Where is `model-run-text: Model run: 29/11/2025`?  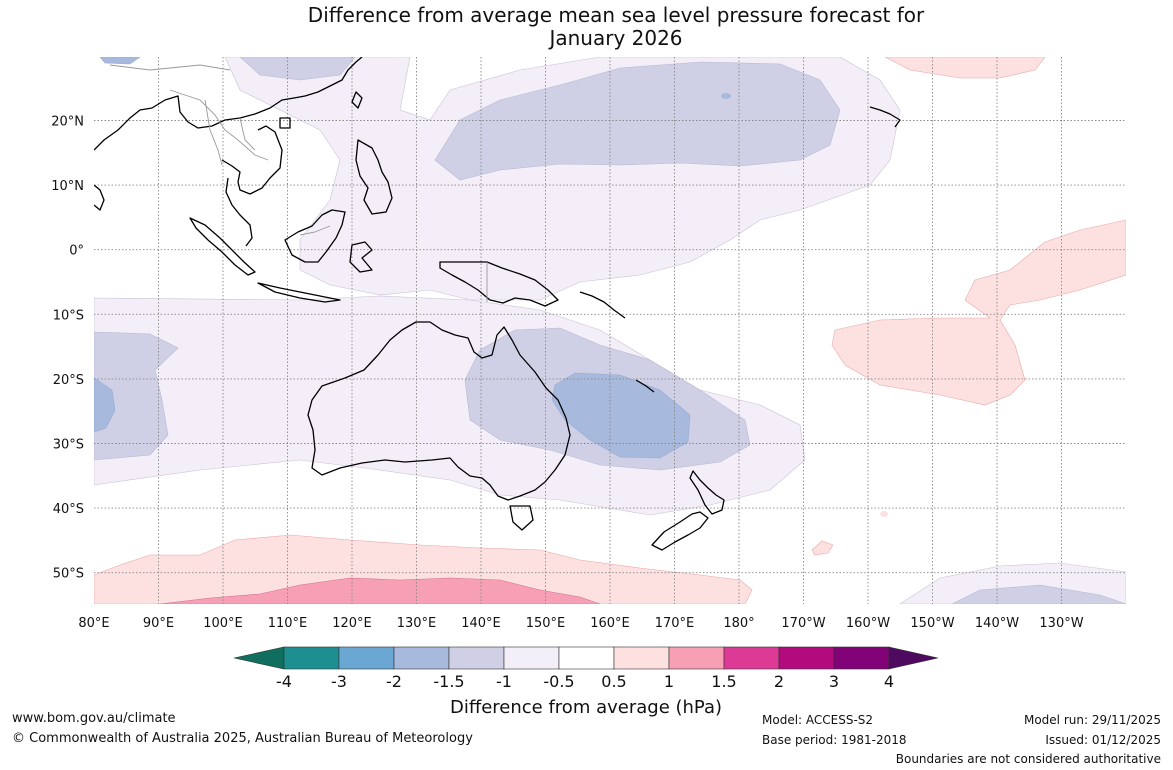
model-run-text: Model run: 29/11/2025 is located at coordinates (1092, 720).